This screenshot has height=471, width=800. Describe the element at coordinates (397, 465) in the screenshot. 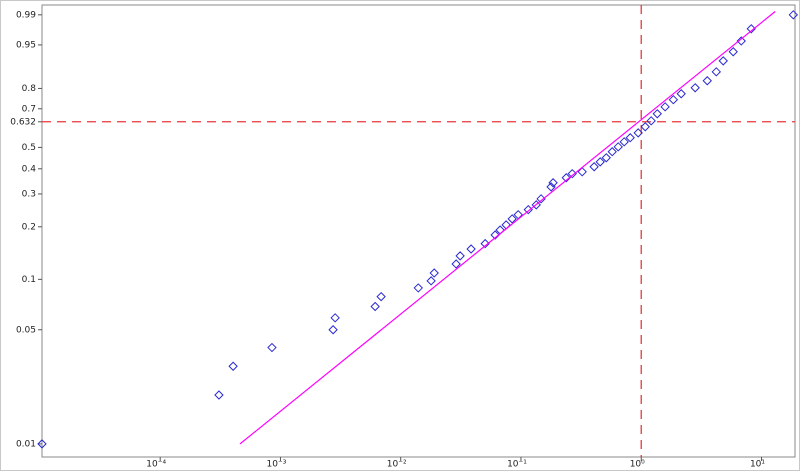

I see `x-tick-label: 10⁻²` at that location.